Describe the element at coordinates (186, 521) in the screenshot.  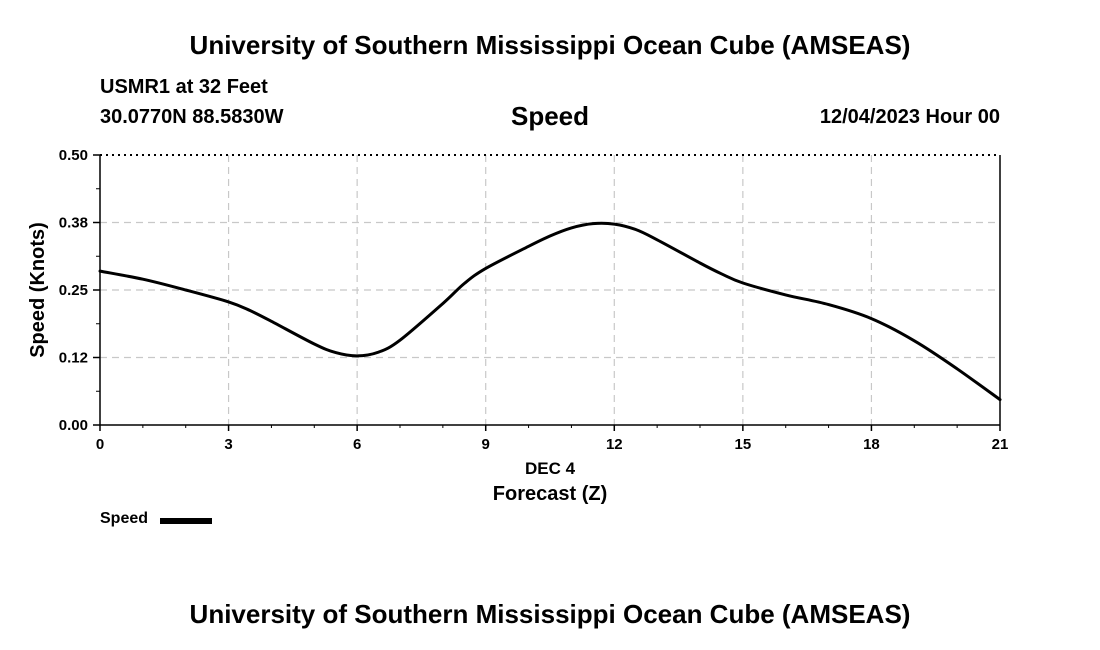
I see `legend-swatch` at that location.